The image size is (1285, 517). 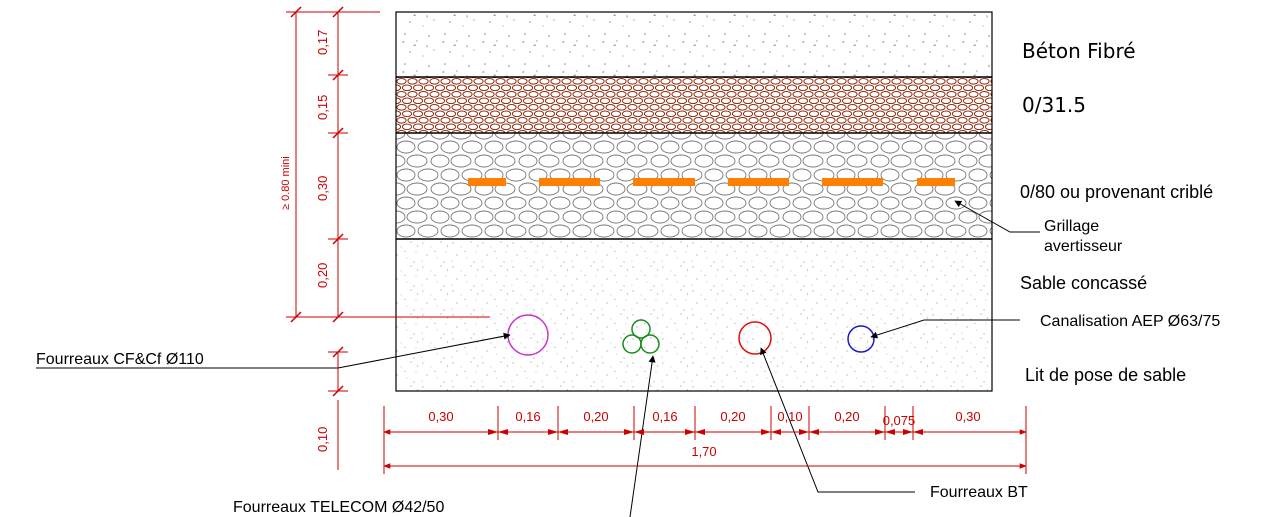 What do you see at coordinates (1083, 283) in the screenshot?
I see `label-sable-concasse: Sable concassé` at bounding box center [1083, 283].